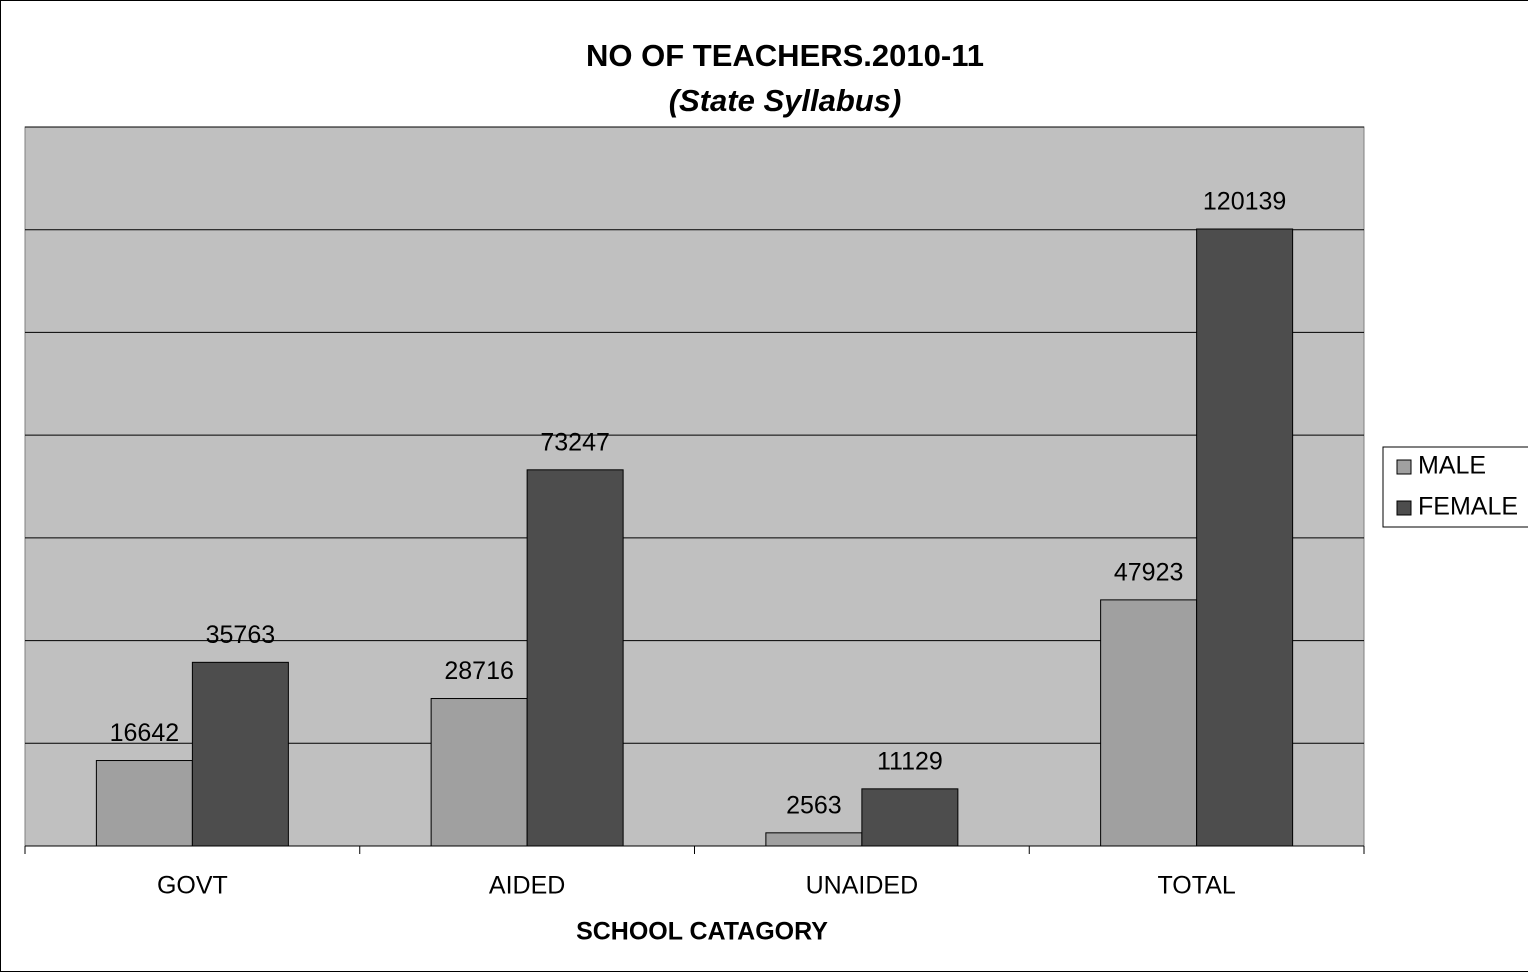  Describe the element at coordinates (1468, 507) in the screenshot. I see `legend-label: FEMALE` at that location.